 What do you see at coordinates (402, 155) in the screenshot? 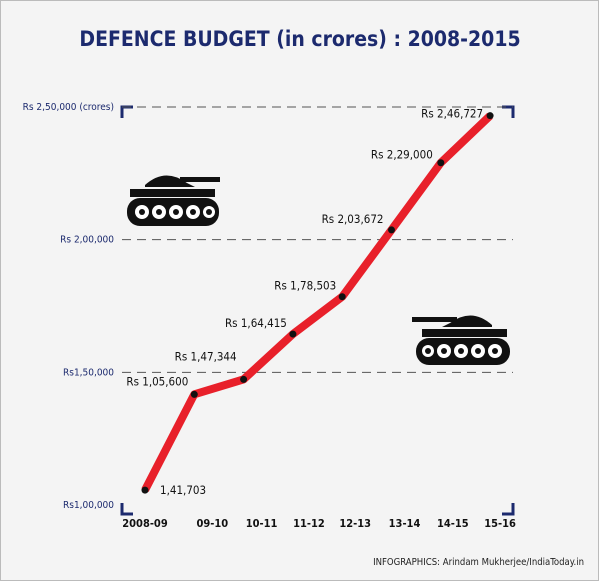
I see `annotation: Rs 2,29,000` at bounding box center [402, 155].